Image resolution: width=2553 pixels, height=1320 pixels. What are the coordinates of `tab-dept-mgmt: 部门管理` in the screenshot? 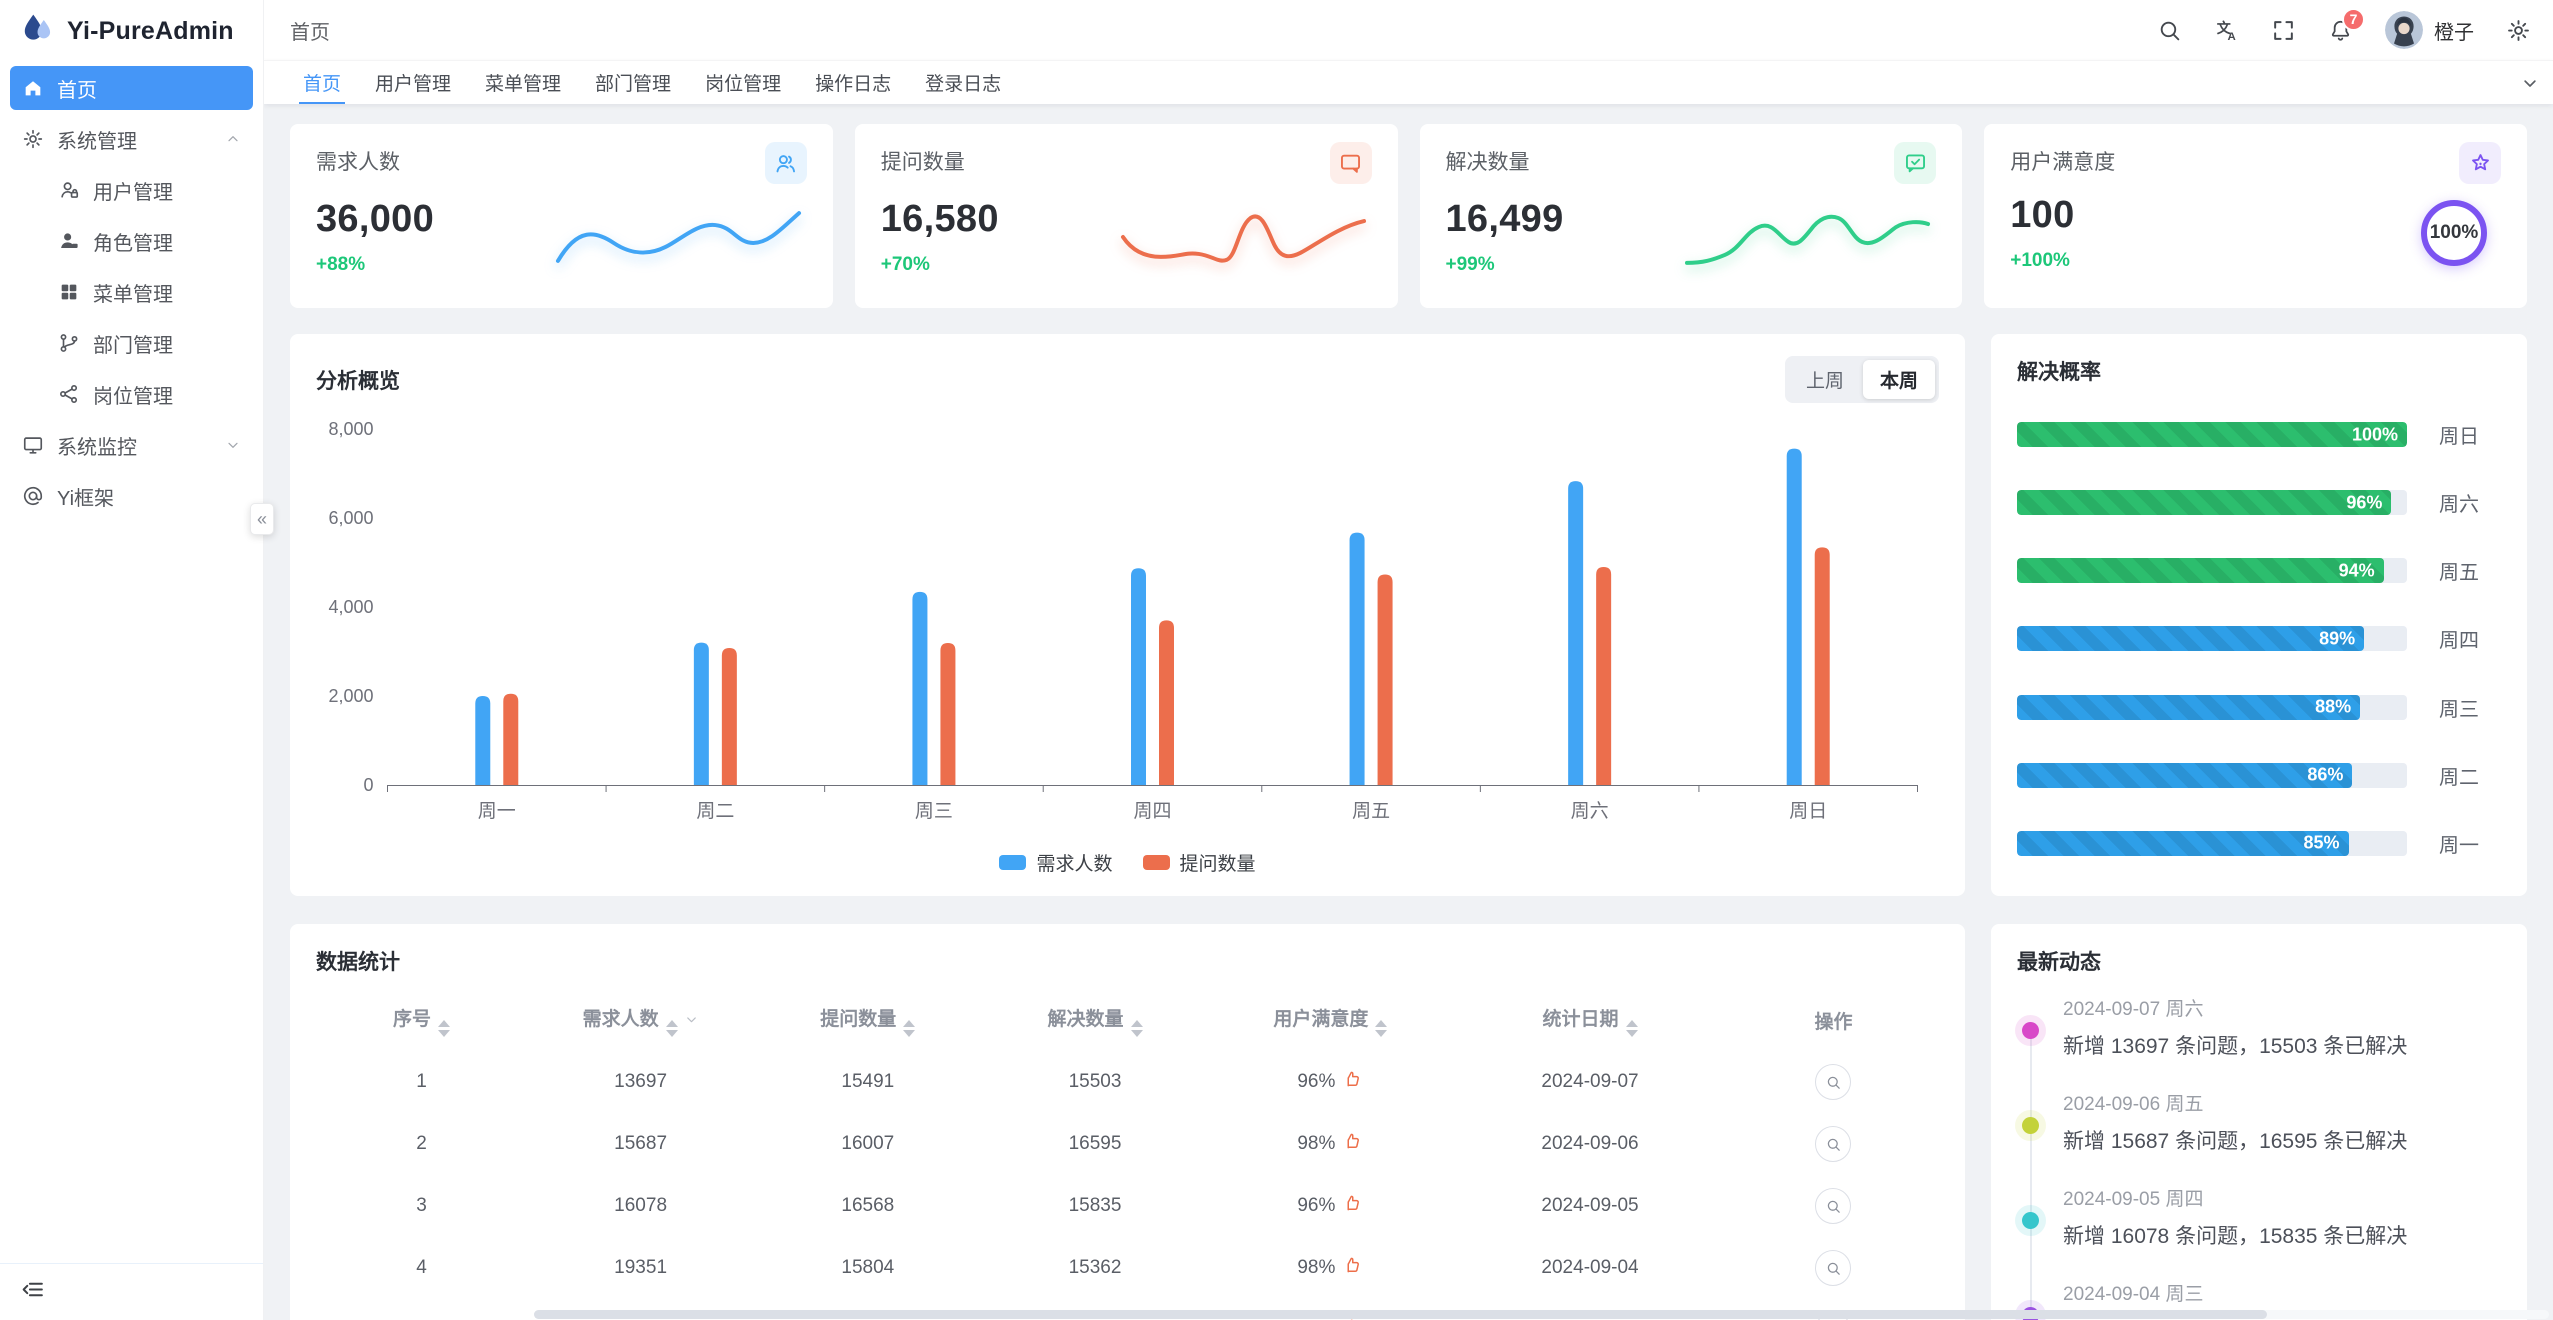 It's located at (633, 82).